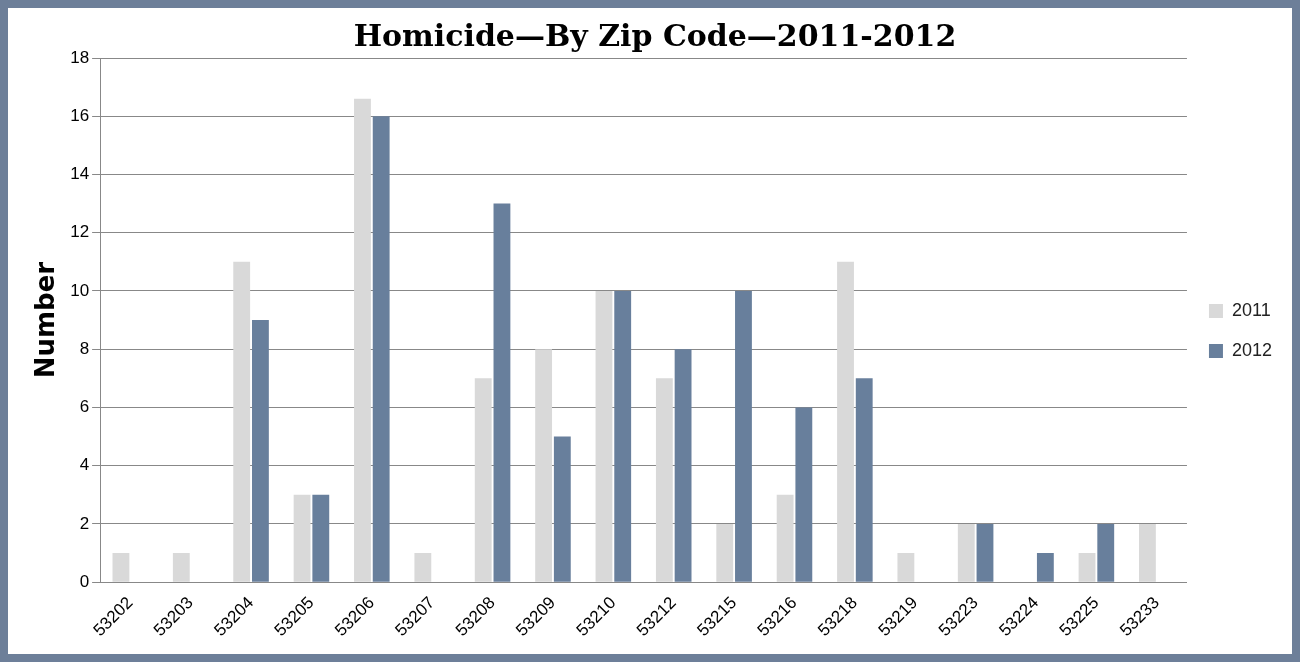 The image size is (1300, 662). What do you see at coordinates (80, 232) in the screenshot?
I see `y-tick-label: 12` at bounding box center [80, 232].